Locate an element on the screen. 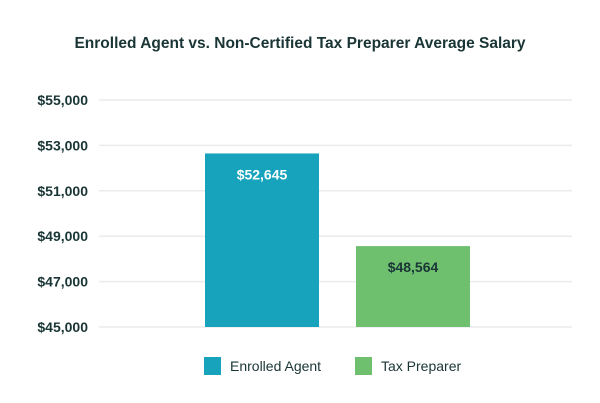  y-tick-label: $51,000 is located at coordinates (62, 191).